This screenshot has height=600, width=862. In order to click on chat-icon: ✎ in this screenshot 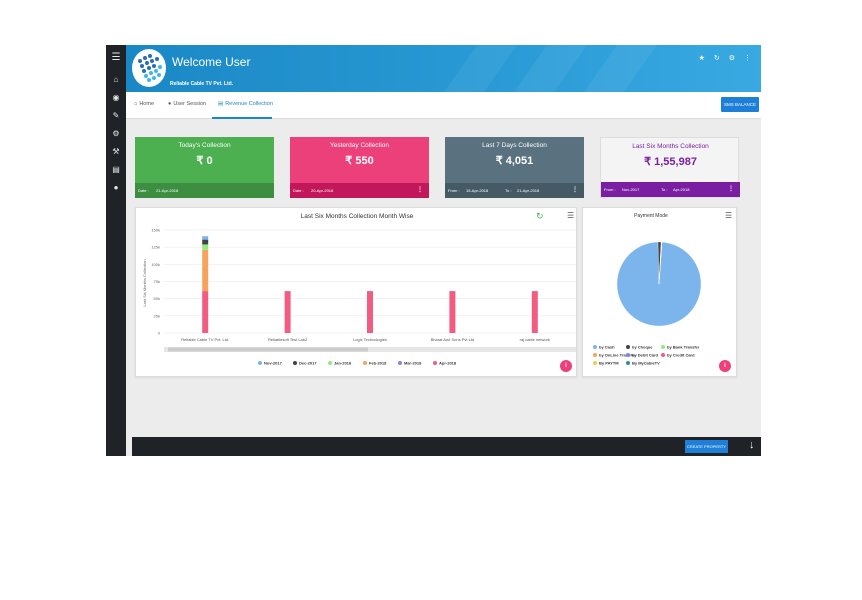, I will do `click(116, 115)`.